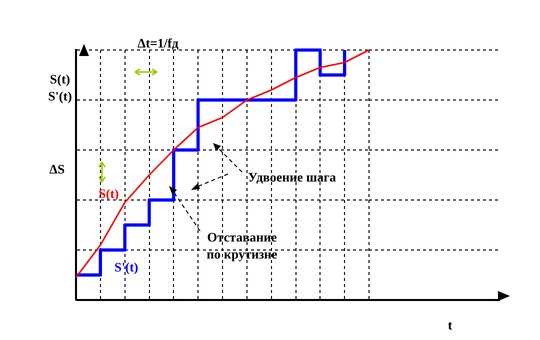 The height and width of the screenshot is (340, 540). What do you see at coordinates (126, 266) in the screenshot?
I see `series-label: S'(t)` at bounding box center [126, 266].